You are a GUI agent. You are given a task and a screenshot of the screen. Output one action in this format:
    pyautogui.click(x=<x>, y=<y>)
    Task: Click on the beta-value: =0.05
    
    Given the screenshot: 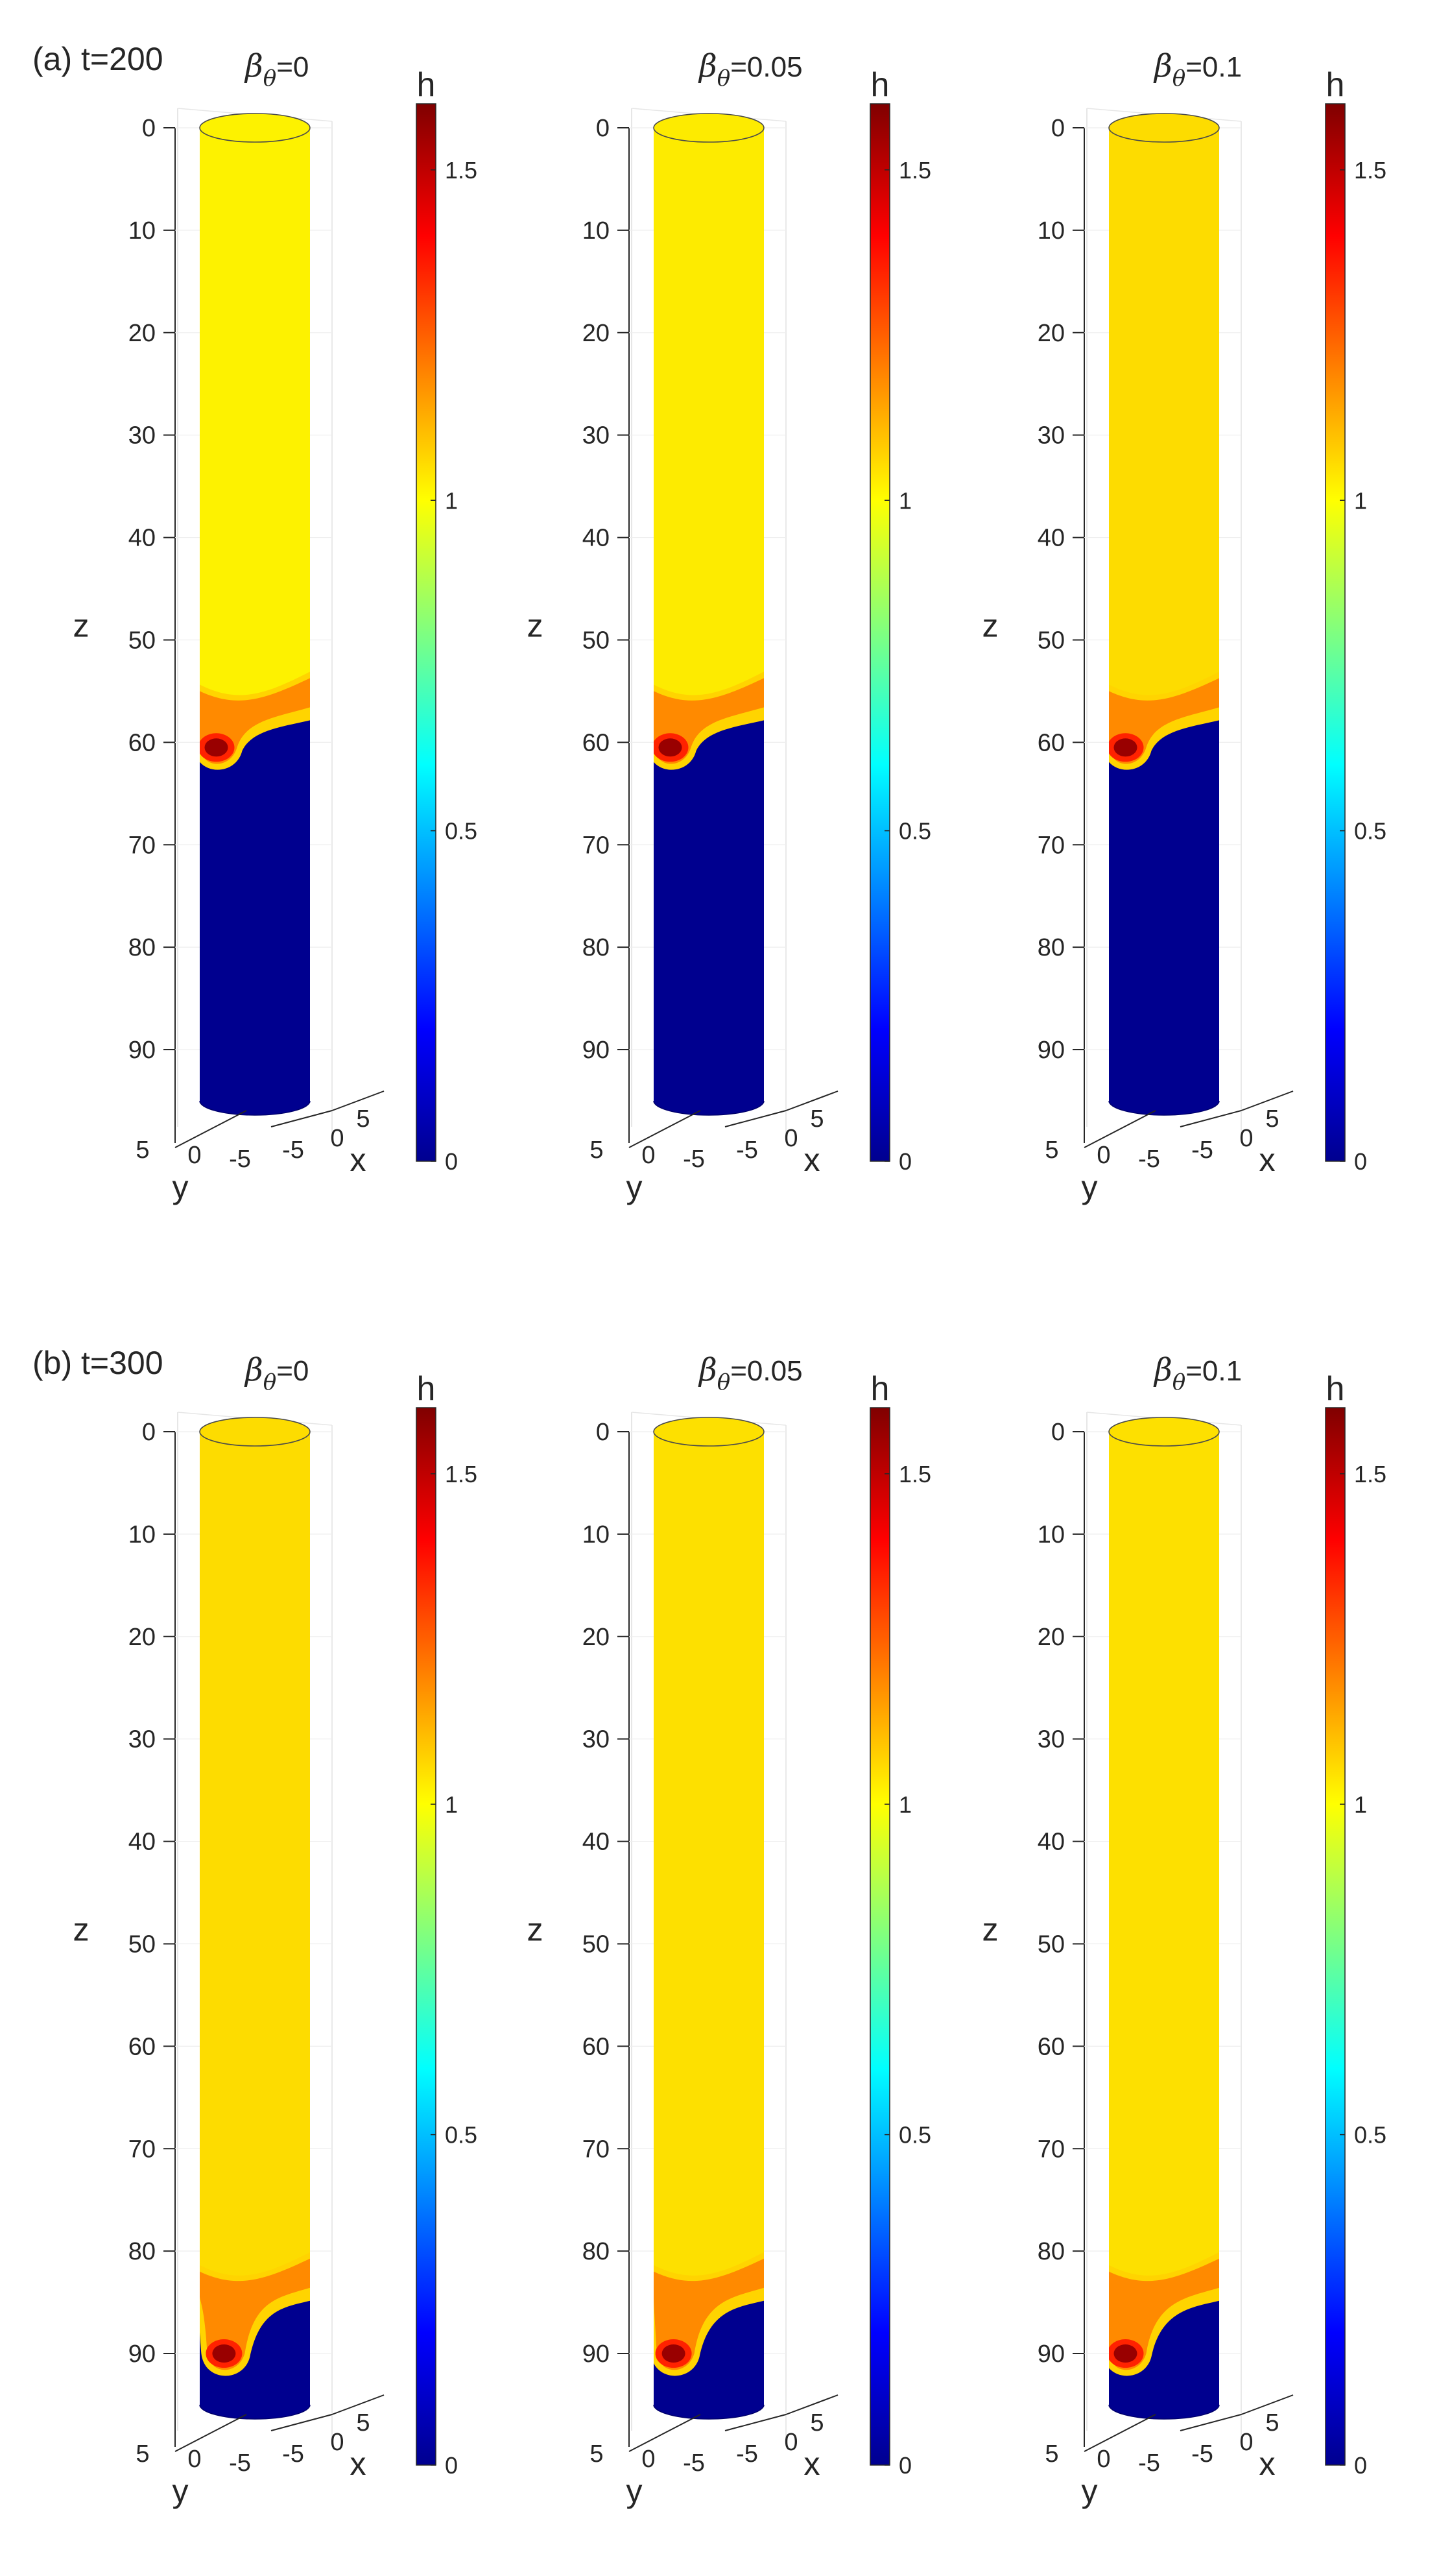 What is the action you would take?
    pyautogui.click(x=766, y=67)
    